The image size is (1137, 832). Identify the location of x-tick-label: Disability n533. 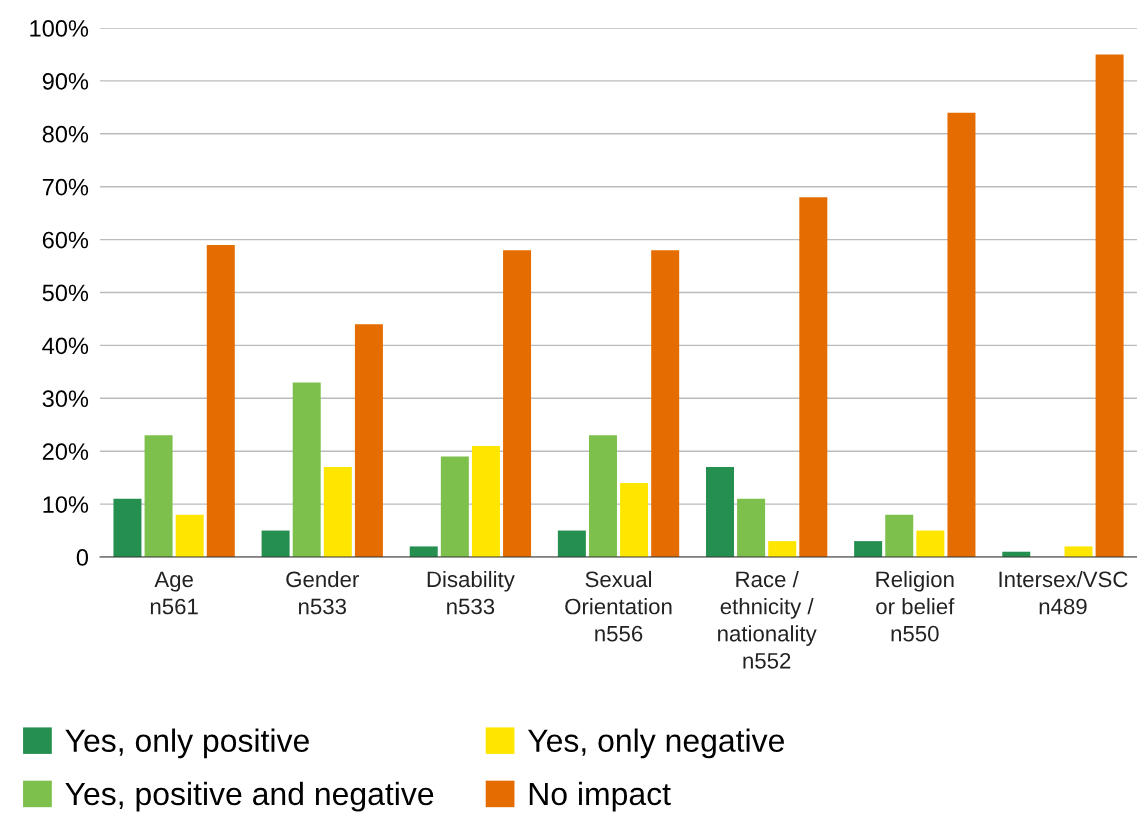
(471, 592).